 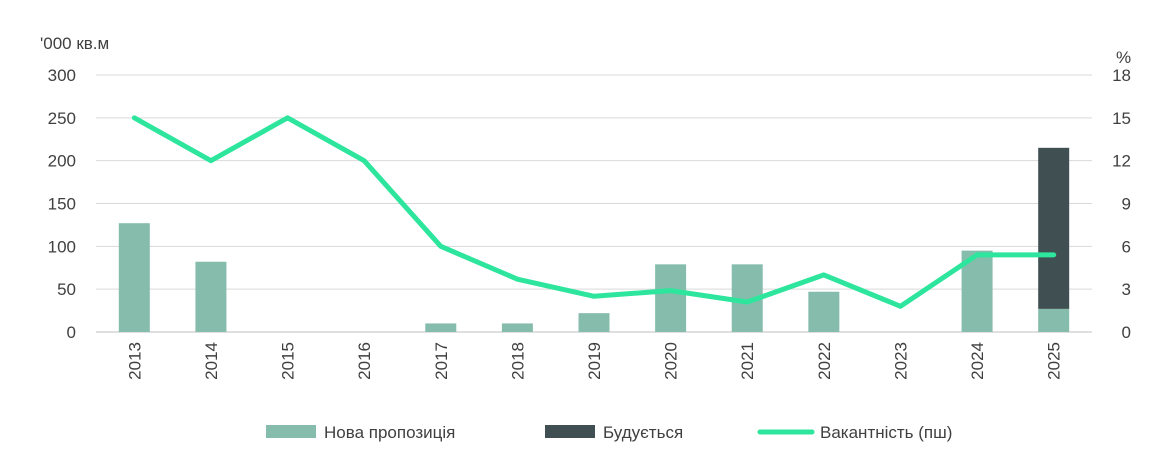 What do you see at coordinates (517, 361) in the screenshot?
I see `x-axis-tick-label: 2018` at bounding box center [517, 361].